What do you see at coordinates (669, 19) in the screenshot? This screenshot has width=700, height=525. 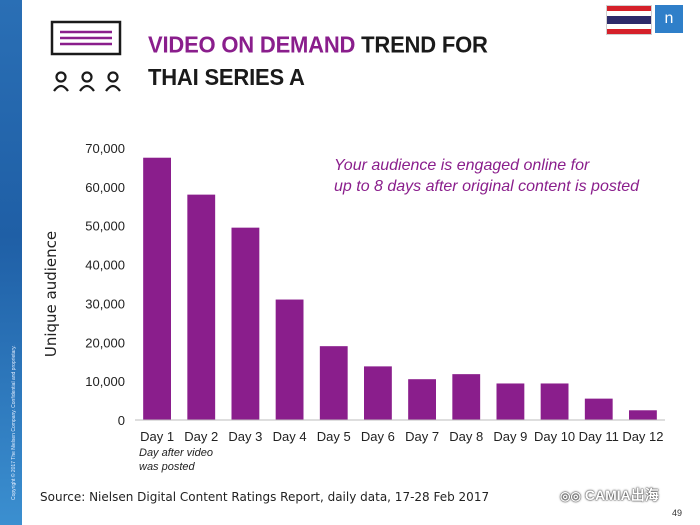 I see `nielsen-logo: n` at bounding box center [669, 19].